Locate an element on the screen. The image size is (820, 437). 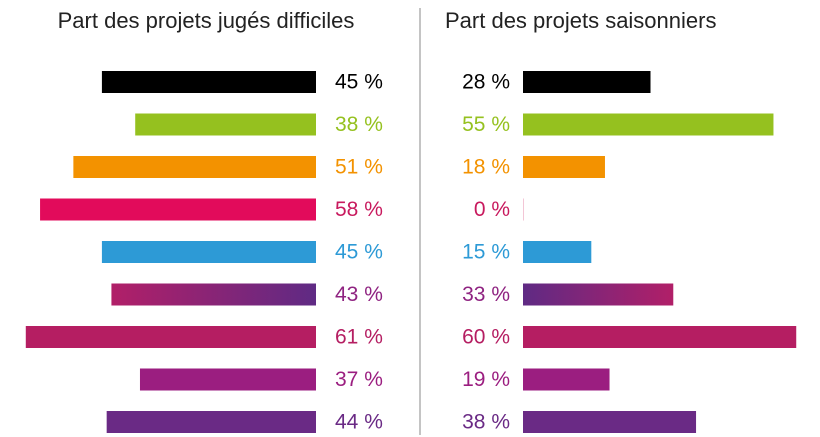
value-label: 58 % is located at coordinates (359, 209).